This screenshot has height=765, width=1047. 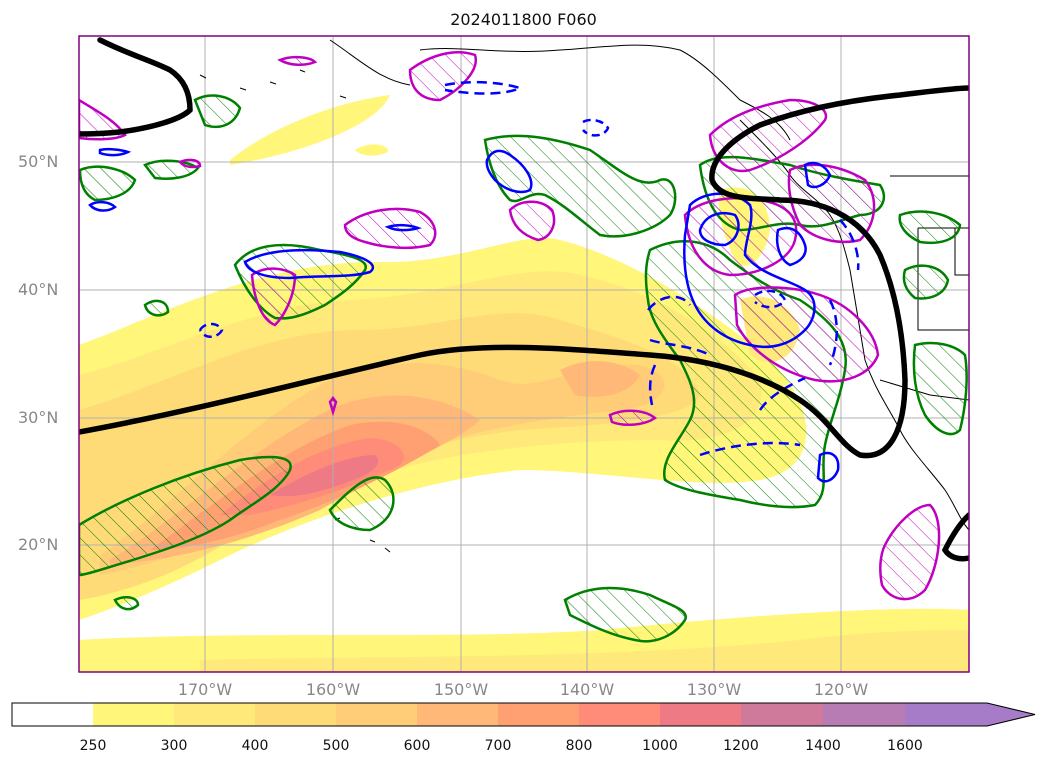 What do you see at coordinates (791, 246) in the screenshot?
I see `blue-contour-ca` at bounding box center [791, 246].